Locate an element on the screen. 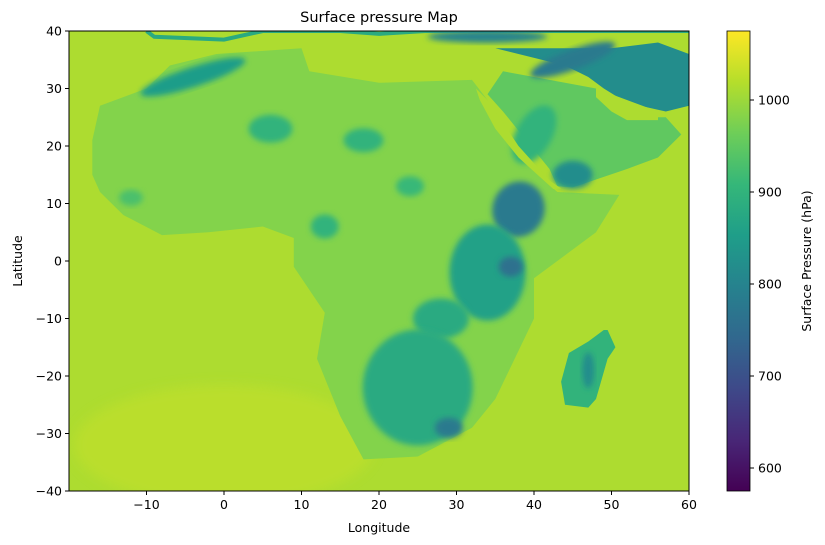  colorbar-label: Surface Pressure (hPa) is located at coordinates (806, 260).